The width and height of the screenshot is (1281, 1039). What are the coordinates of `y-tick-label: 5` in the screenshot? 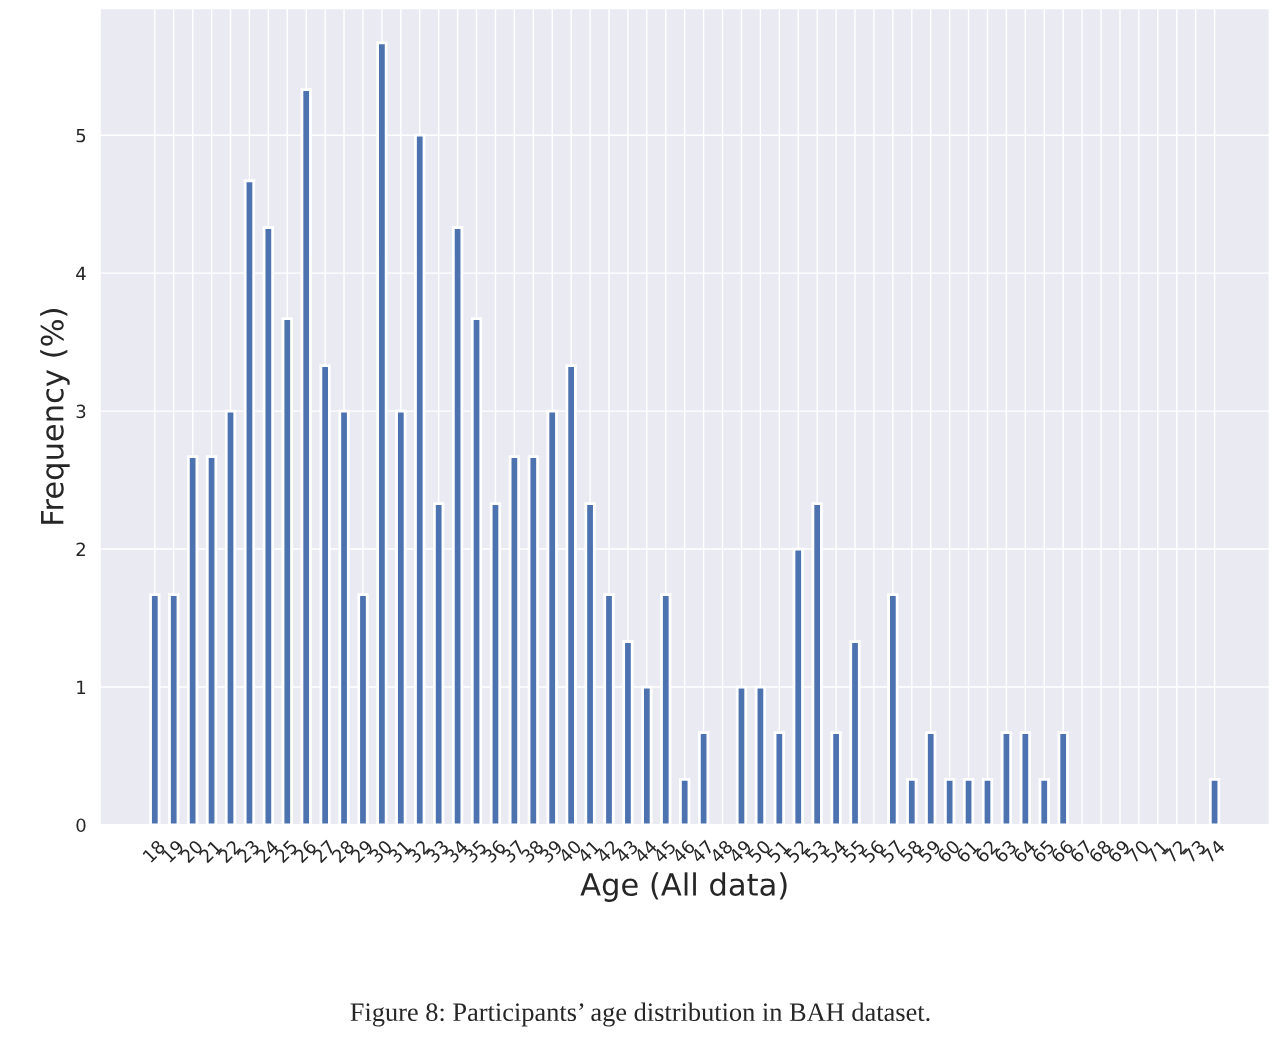 It's located at (81, 135).